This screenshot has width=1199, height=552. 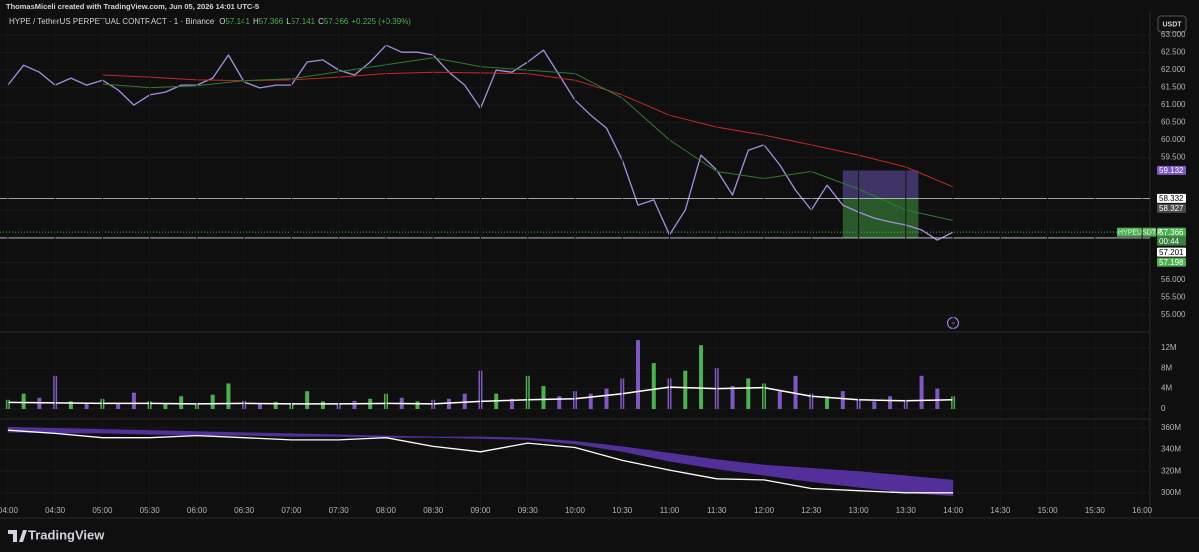 I want to click on symbol-tag-box, so click(x=1136, y=232).